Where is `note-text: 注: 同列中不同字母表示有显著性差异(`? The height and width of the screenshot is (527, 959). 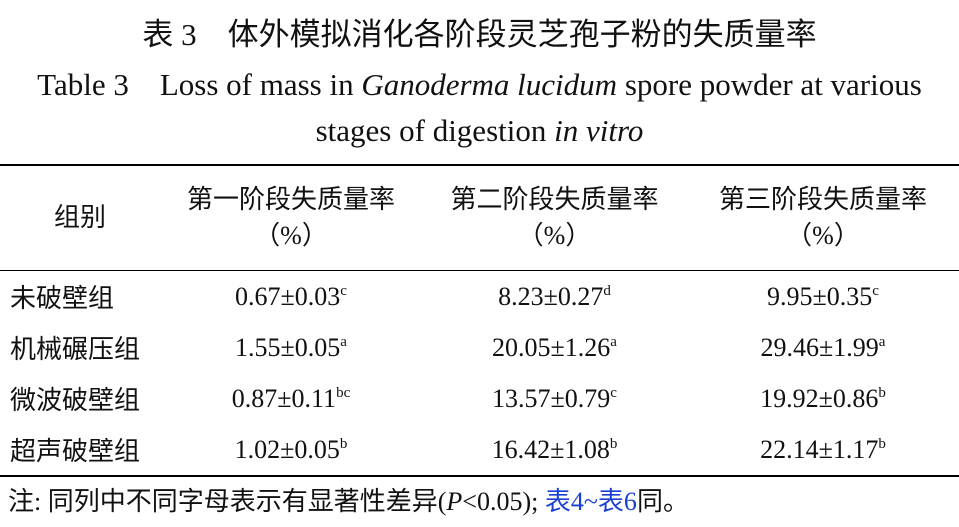 note-text: 注: 同列中不同字母表示有显著性差异( is located at coordinates (227, 501).